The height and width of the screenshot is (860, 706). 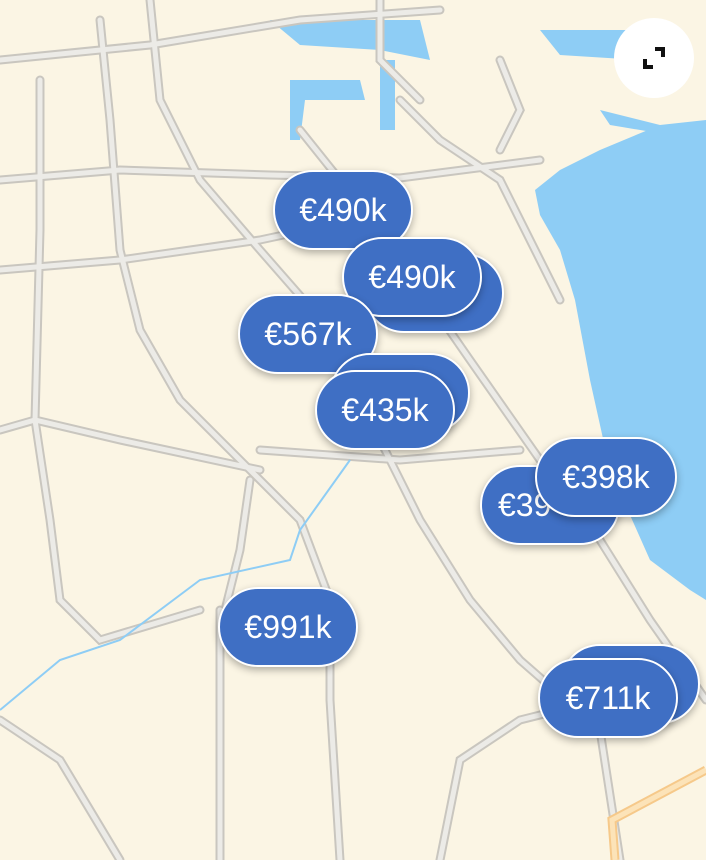 What do you see at coordinates (608, 698) in the screenshot?
I see `price-pin: €711k` at bounding box center [608, 698].